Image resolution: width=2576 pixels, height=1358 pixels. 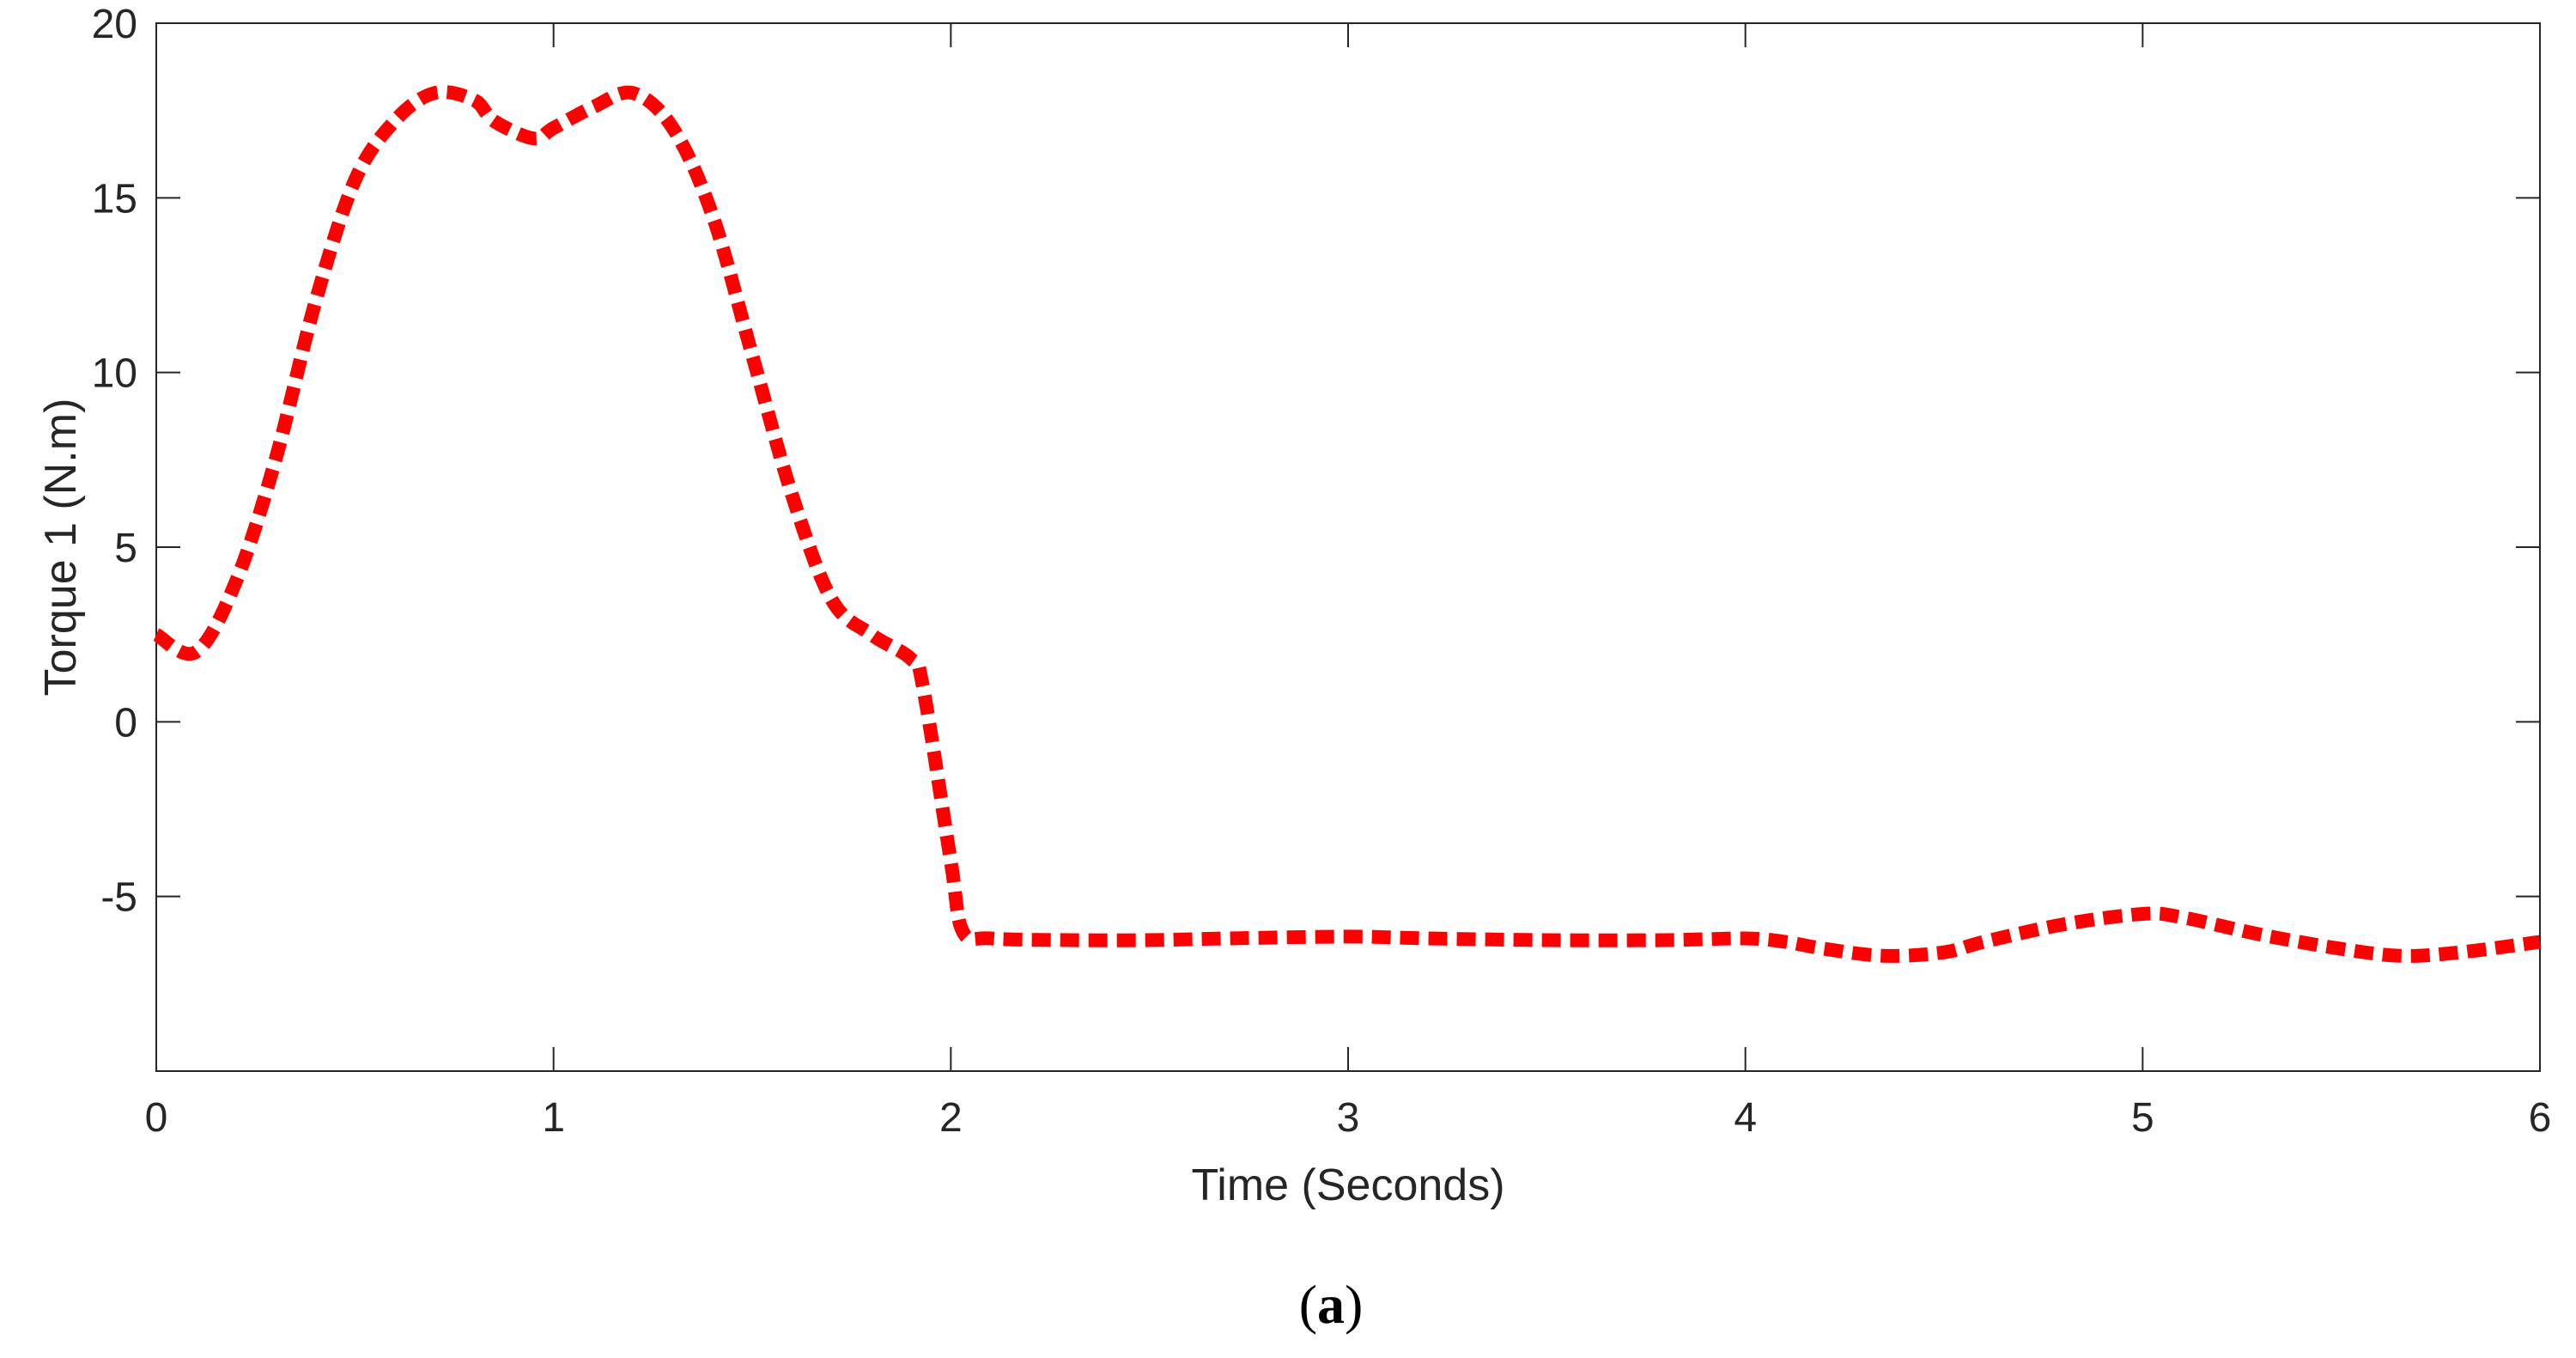 What do you see at coordinates (951, 1118) in the screenshot?
I see `x-tick-label: 2` at bounding box center [951, 1118].